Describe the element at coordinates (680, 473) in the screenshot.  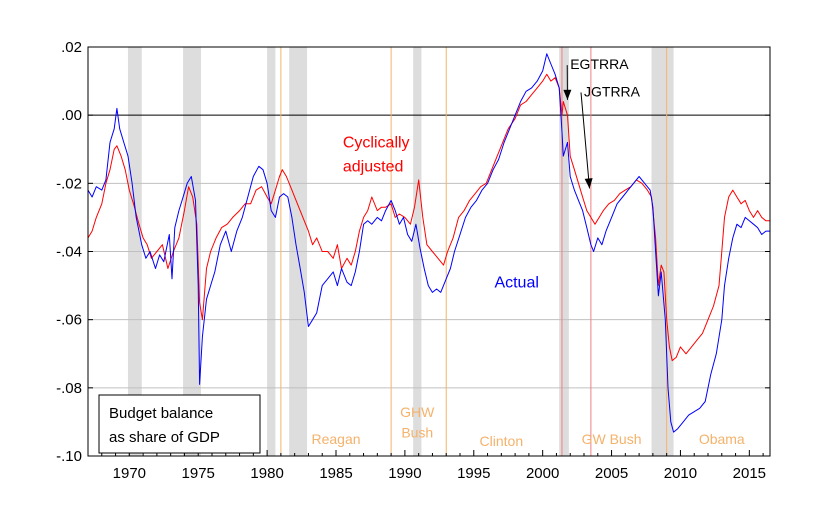
I see `x-tick-label-8: 2010` at that location.